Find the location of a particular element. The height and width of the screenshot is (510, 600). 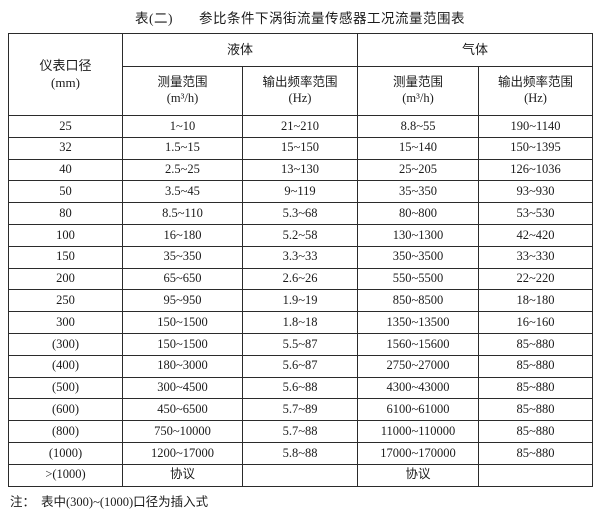

cell-diameter: 150 is located at coordinates (65, 257).